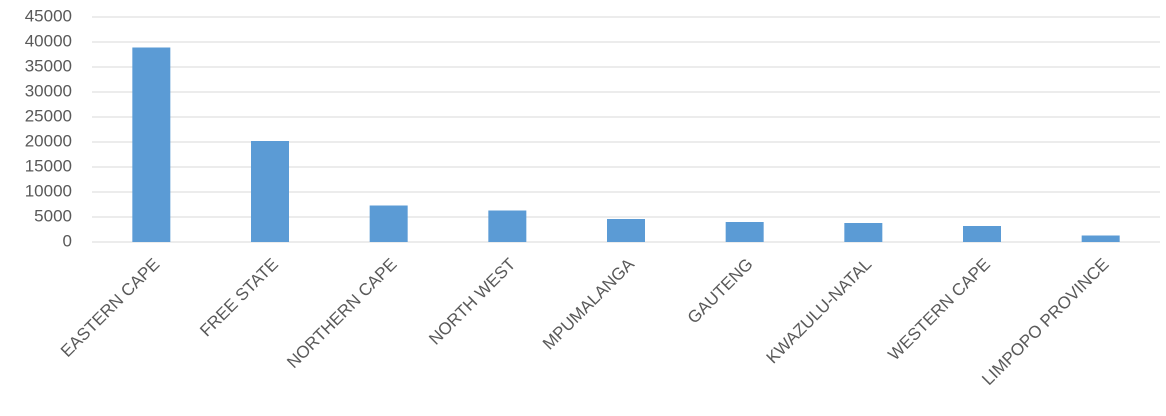 This screenshot has height=416, width=1166. What do you see at coordinates (341, 313) in the screenshot?
I see `x-tick-label: NORTHERN CAPE` at bounding box center [341, 313].